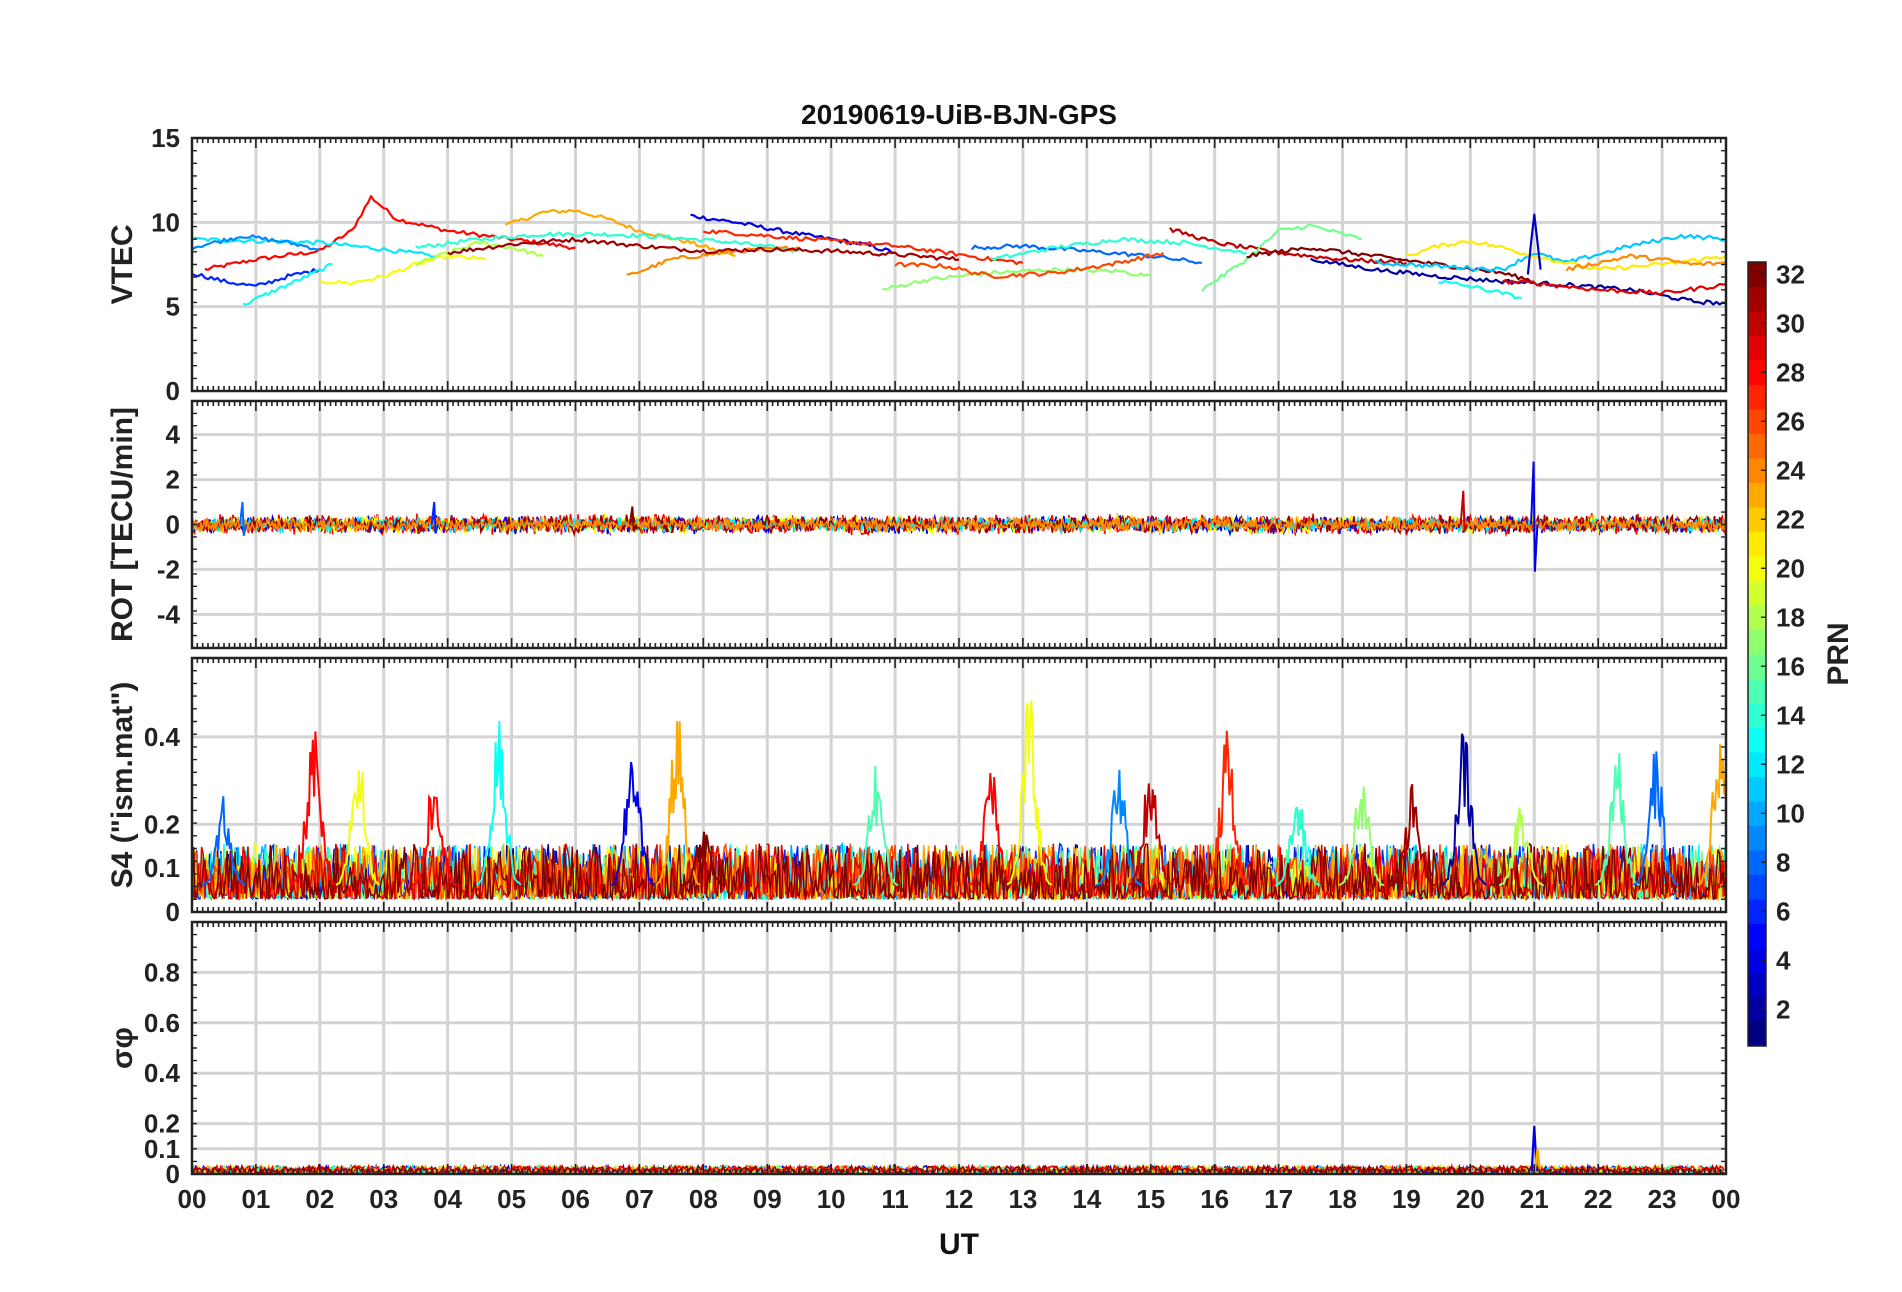  I want to click on colorbar-tick-label: 32, so click(1790, 274).